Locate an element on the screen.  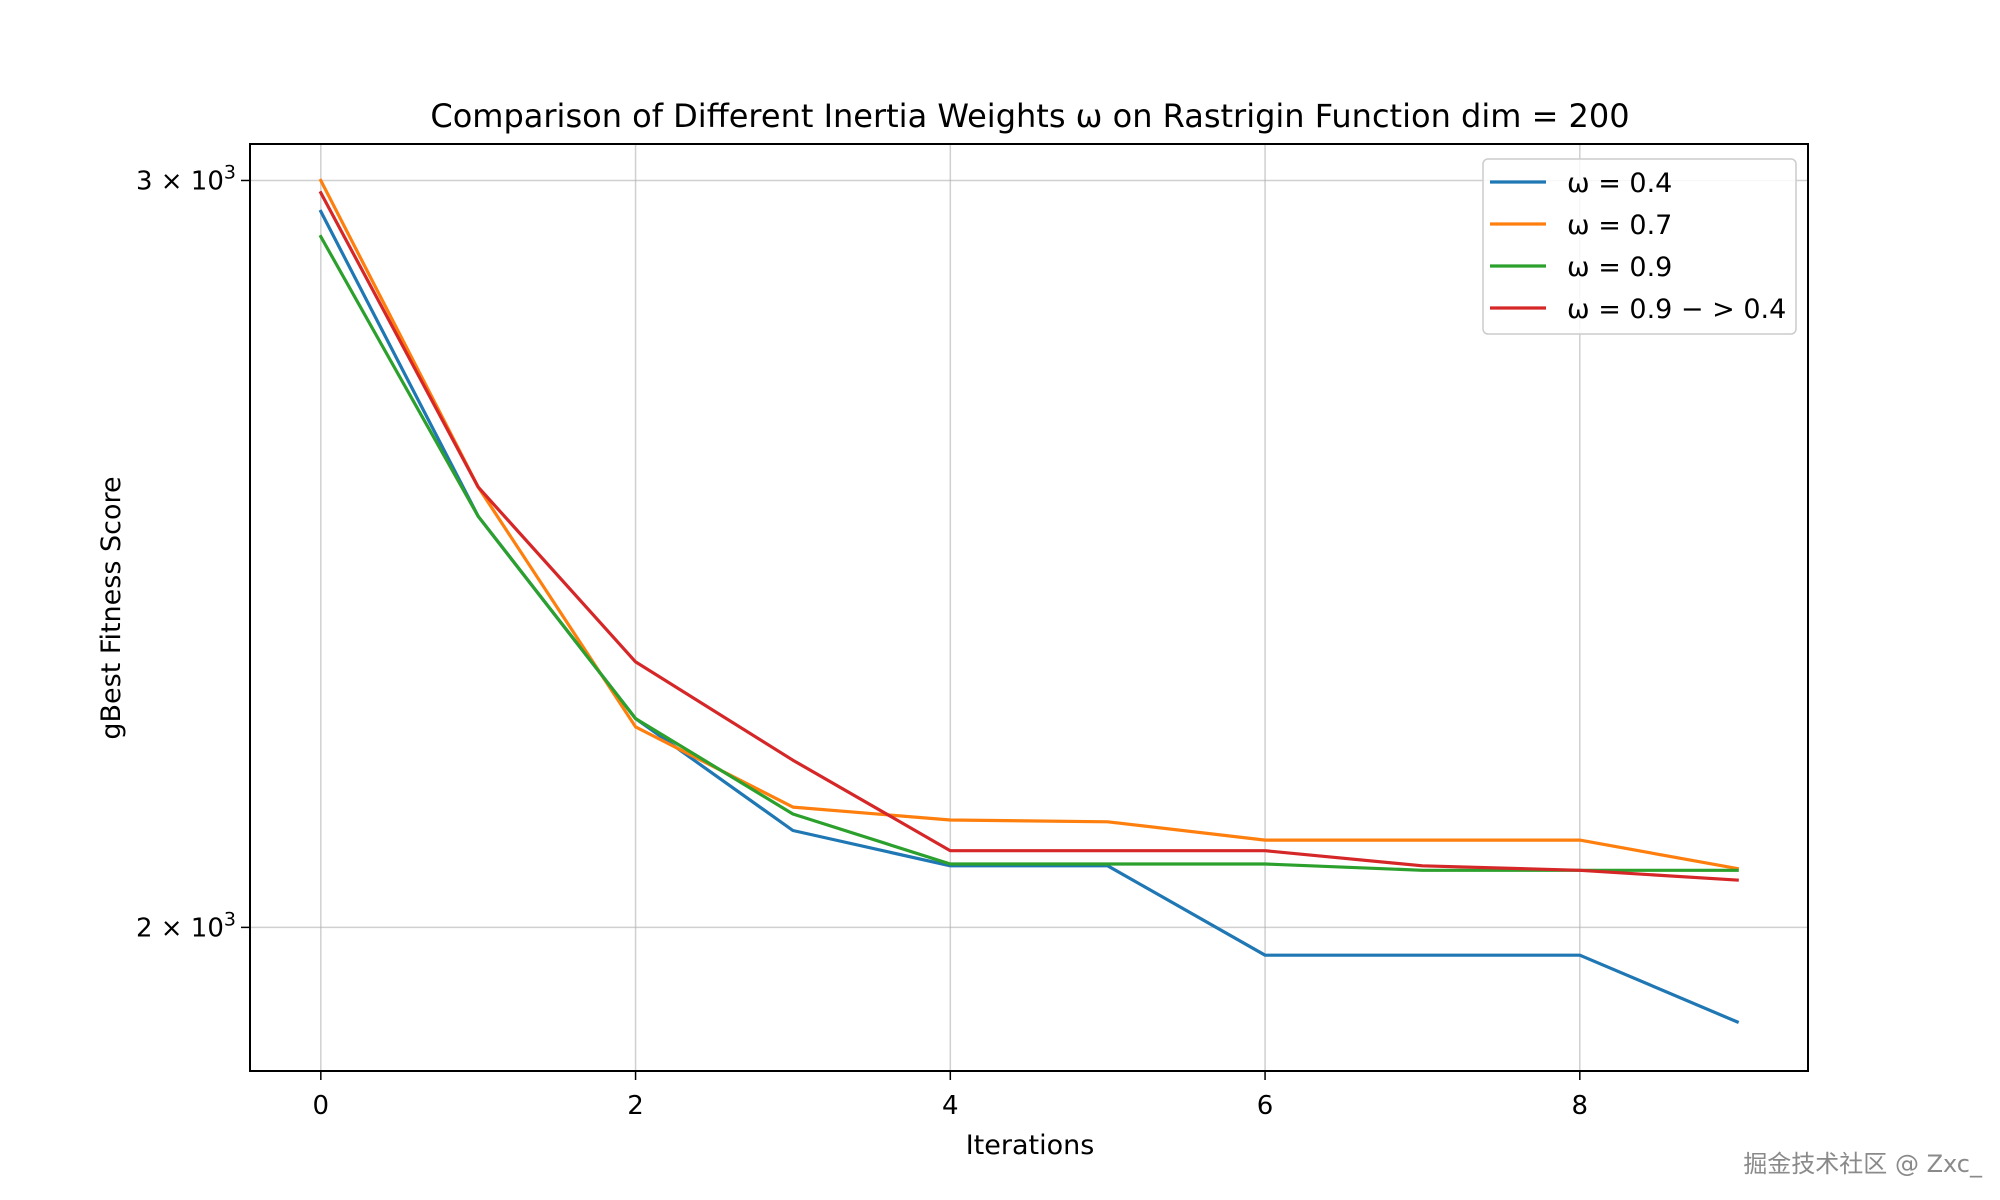
legend-box is located at coordinates (1639, 246).